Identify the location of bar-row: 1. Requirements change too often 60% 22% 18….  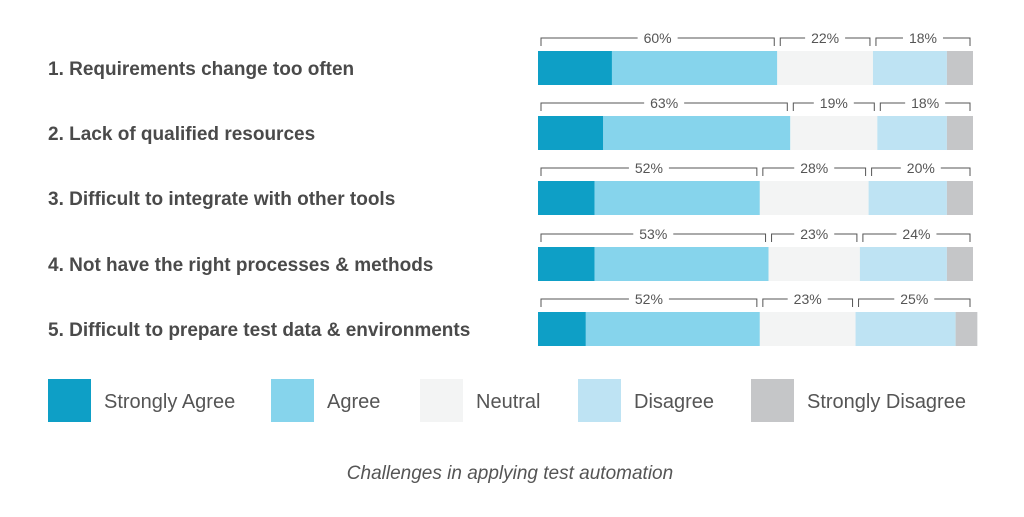
(510, 57).